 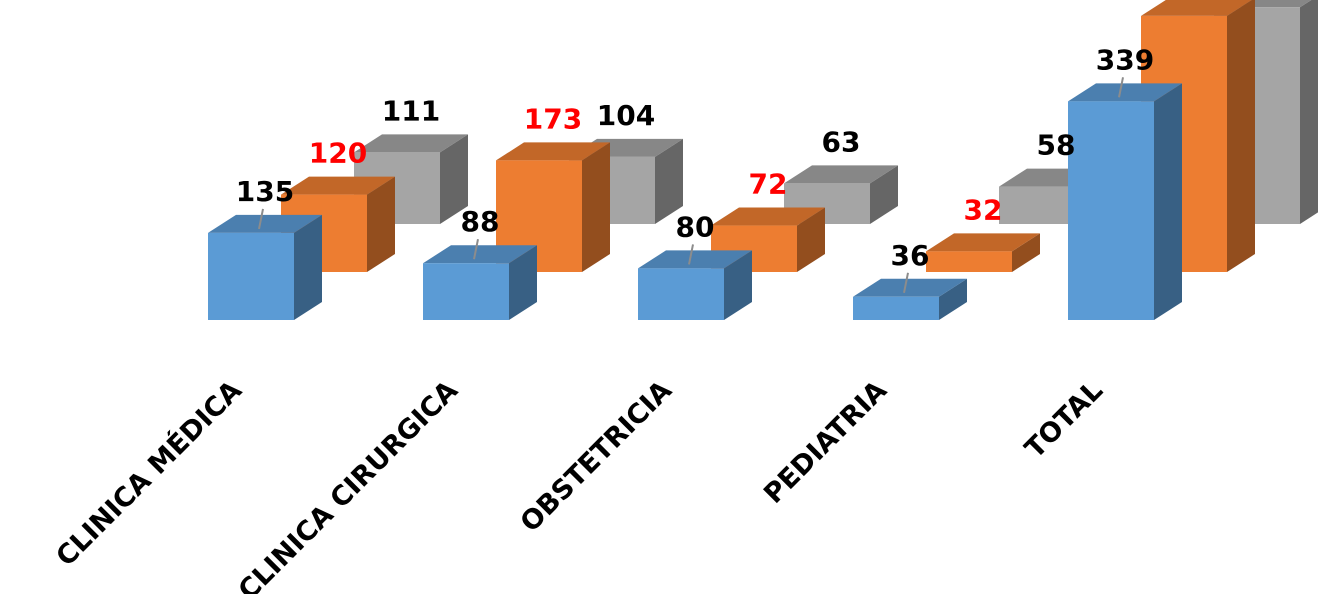 I want to click on data-label: 173, so click(x=553, y=118).